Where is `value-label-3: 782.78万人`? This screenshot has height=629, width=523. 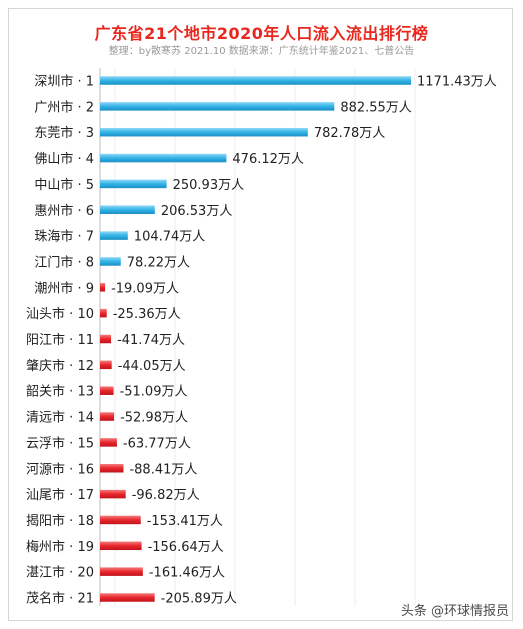 value-label-3: 782.78万人 is located at coordinates (350, 133).